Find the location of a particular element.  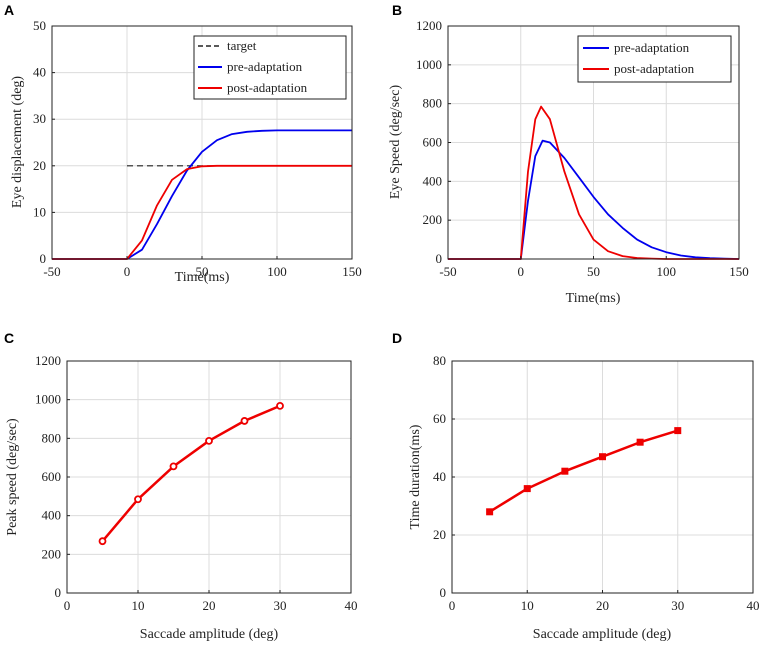

panel-a-letter: A is located at coordinates (9, 10).